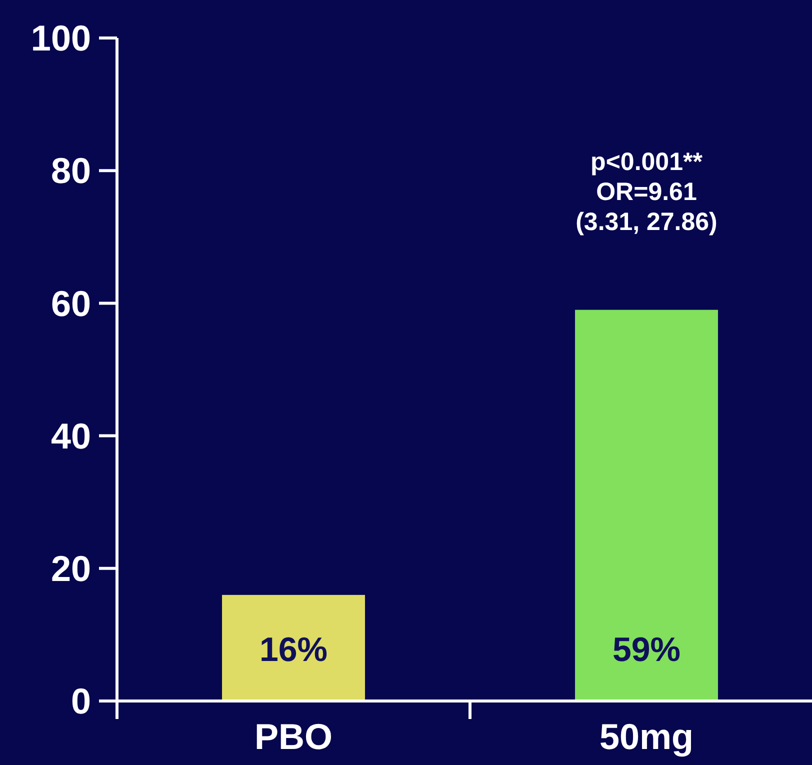 This screenshot has height=765, width=812. What do you see at coordinates (70, 171) in the screenshot?
I see `y-tick-label: 80` at bounding box center [70, 171].